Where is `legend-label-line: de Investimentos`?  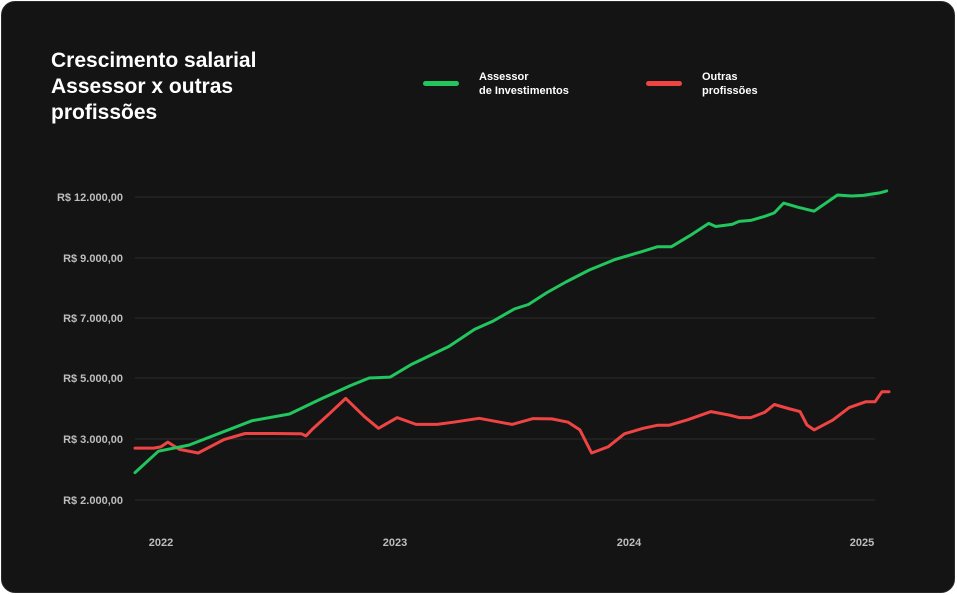 legend-label-line: de Investimentos is located at coordinates (524, 91).